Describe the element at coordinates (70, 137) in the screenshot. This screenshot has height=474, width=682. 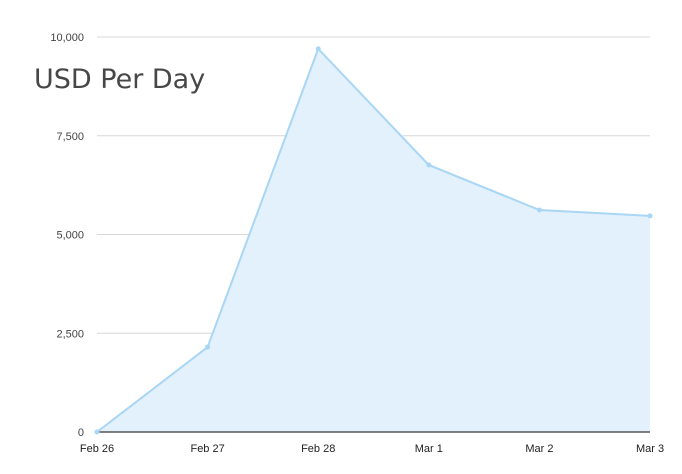
I see `y-tick-label: 7,500` at that location.